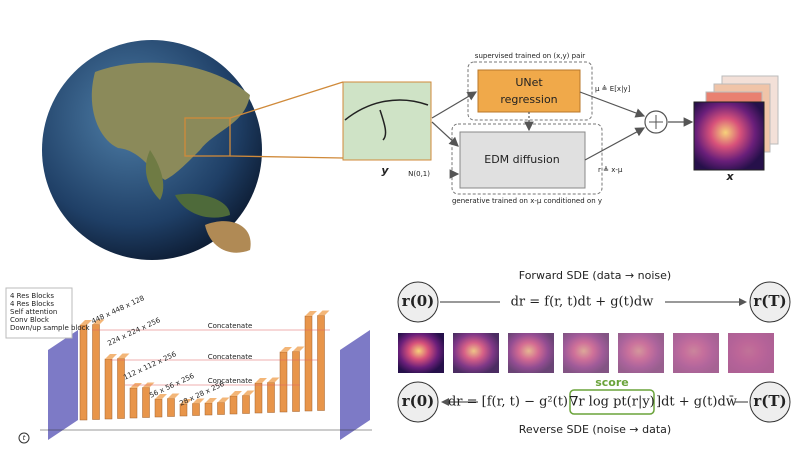 The image size is (800, 450). I want to click on score-term: ∇r log pt(r|y), so click(612, 402).